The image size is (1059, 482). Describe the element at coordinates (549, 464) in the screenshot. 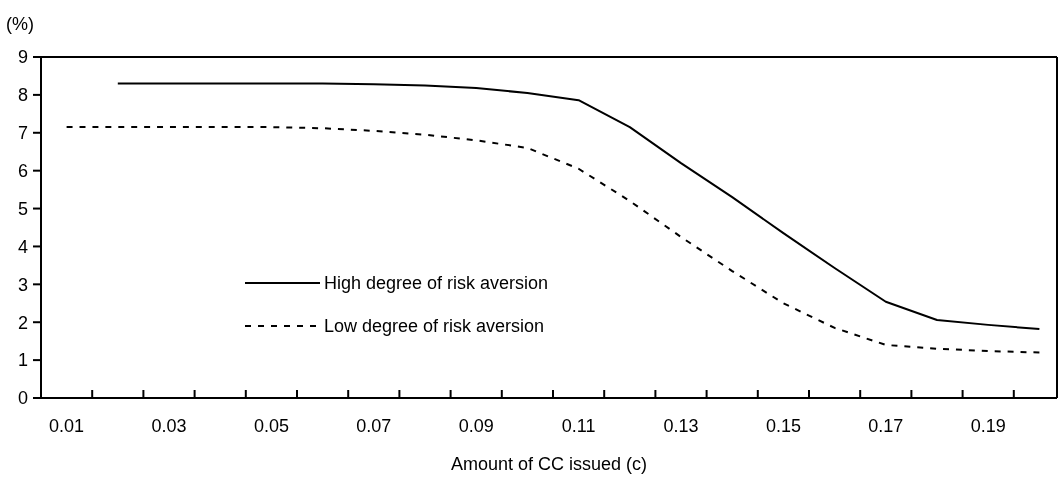

I see `x-axis-title: Amount of CC issued (c)` at that location.